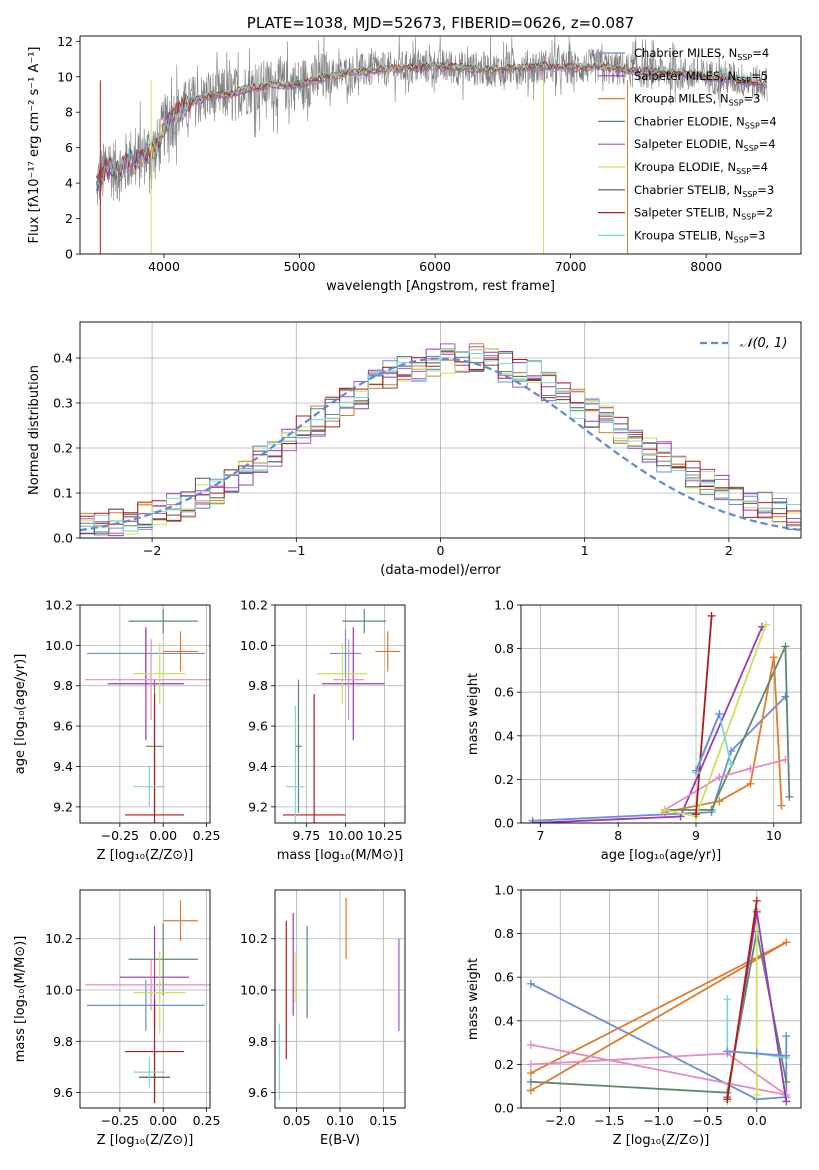 The image size is (819, 1170). Describe the element at coordinates (340, 855) in the screenshot. I see `x-axis-label: mass [log₁₀(M/M⊙)]` at that location.